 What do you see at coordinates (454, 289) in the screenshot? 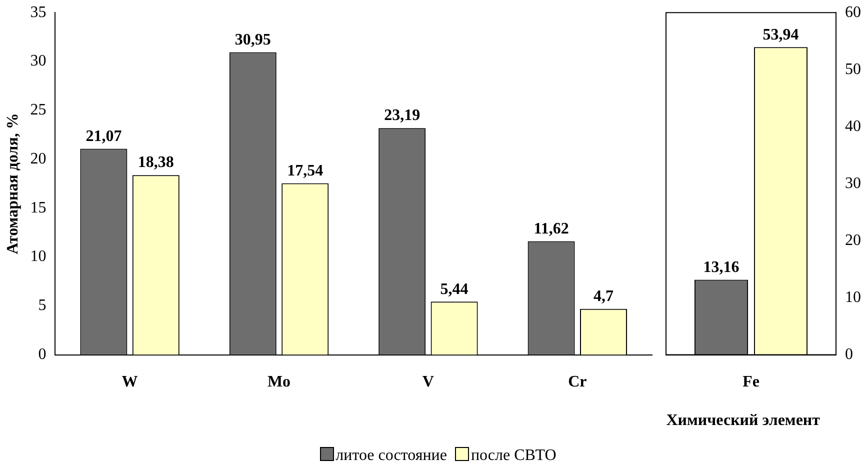
I see `data-label: 5,44` at bounding box center [454, 289].